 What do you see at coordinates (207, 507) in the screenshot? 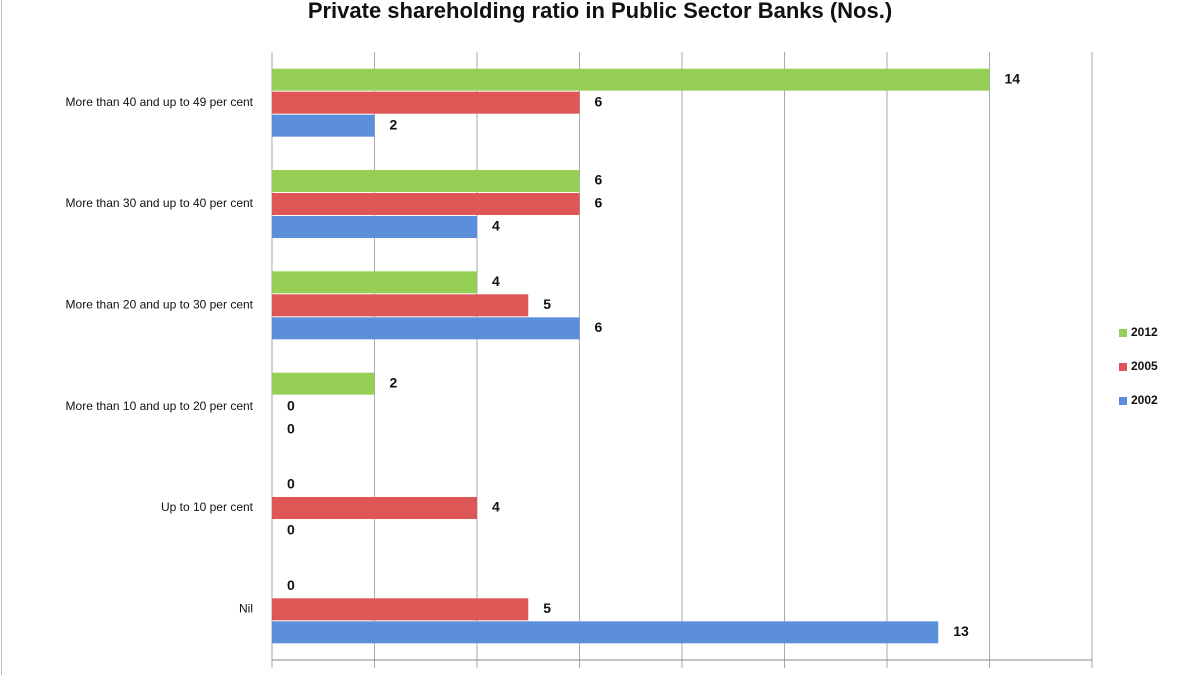
I see `y-tick-label: Up to 10 per cent` at bounding box center [207, 507].